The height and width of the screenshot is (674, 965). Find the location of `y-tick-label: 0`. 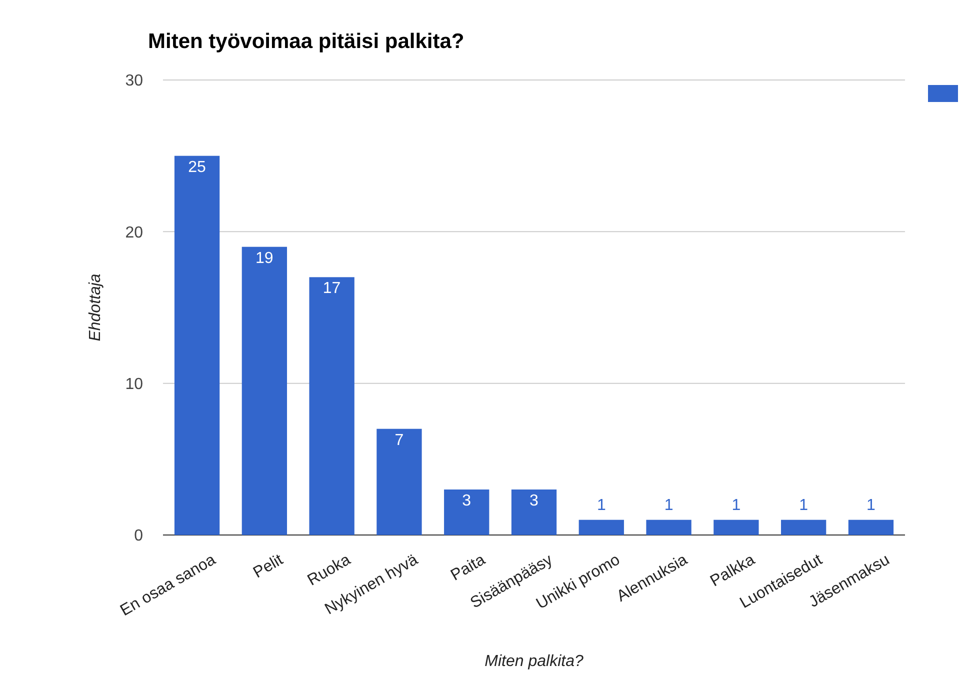

y-tick-label: 0 is located at coordinates (139, 536).